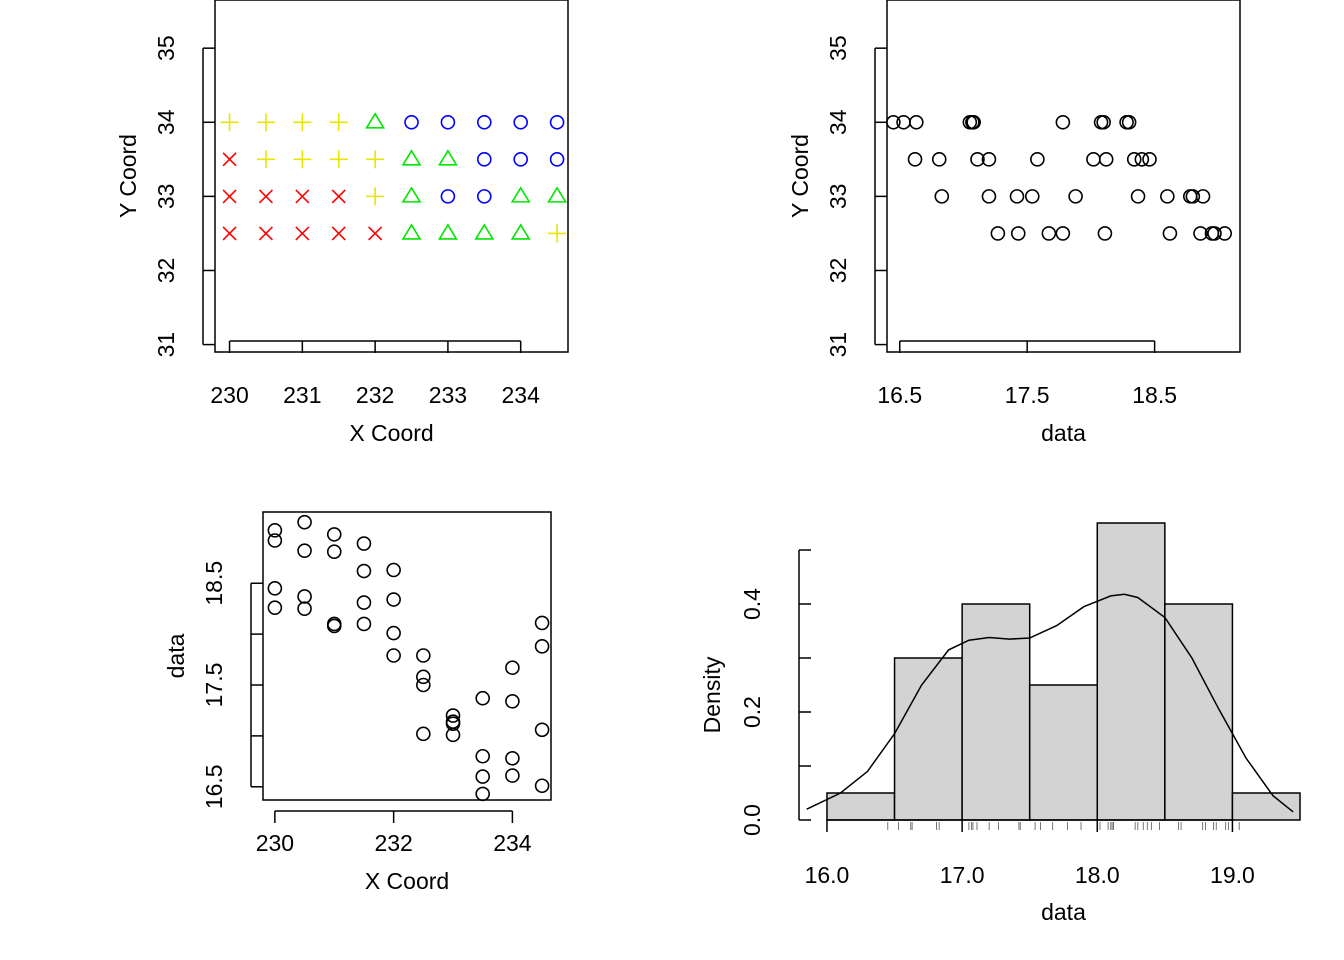  I want to click on x-tick-label: 16.5, so click(899, 395).